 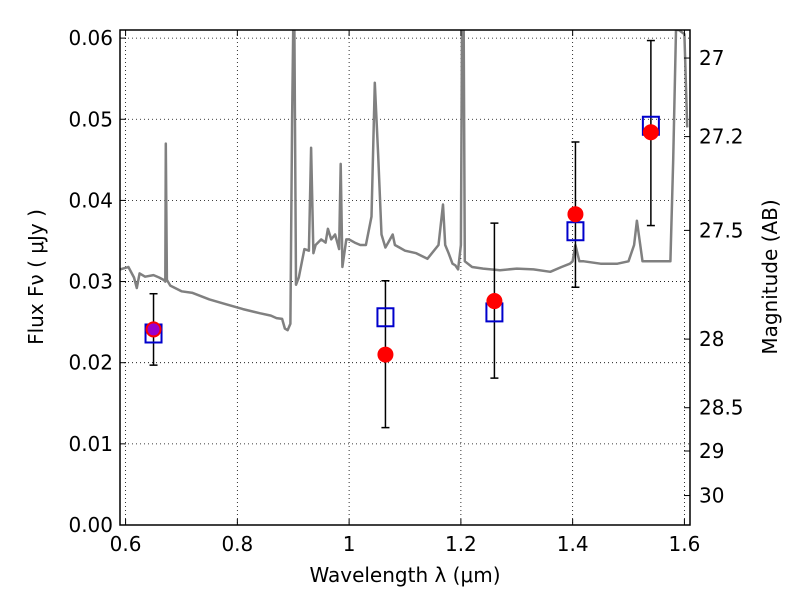 What do you see at coordinates (573, 544) in the screenshot?
I see `x-tick-label: 1.4` at bounding box center [573, 544].